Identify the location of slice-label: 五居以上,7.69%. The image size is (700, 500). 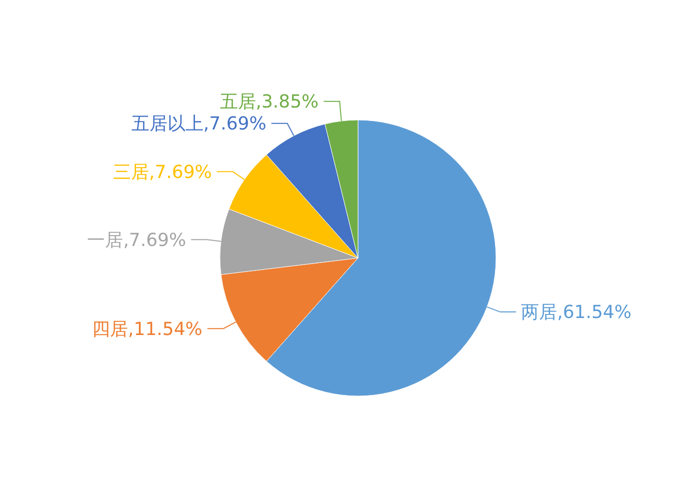
(198, 124).